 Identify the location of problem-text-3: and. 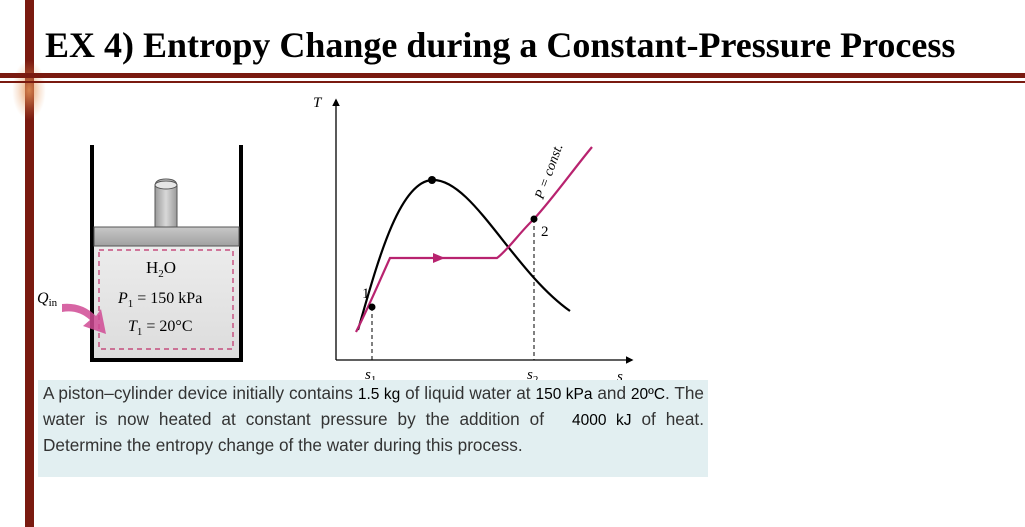
(611, 393).